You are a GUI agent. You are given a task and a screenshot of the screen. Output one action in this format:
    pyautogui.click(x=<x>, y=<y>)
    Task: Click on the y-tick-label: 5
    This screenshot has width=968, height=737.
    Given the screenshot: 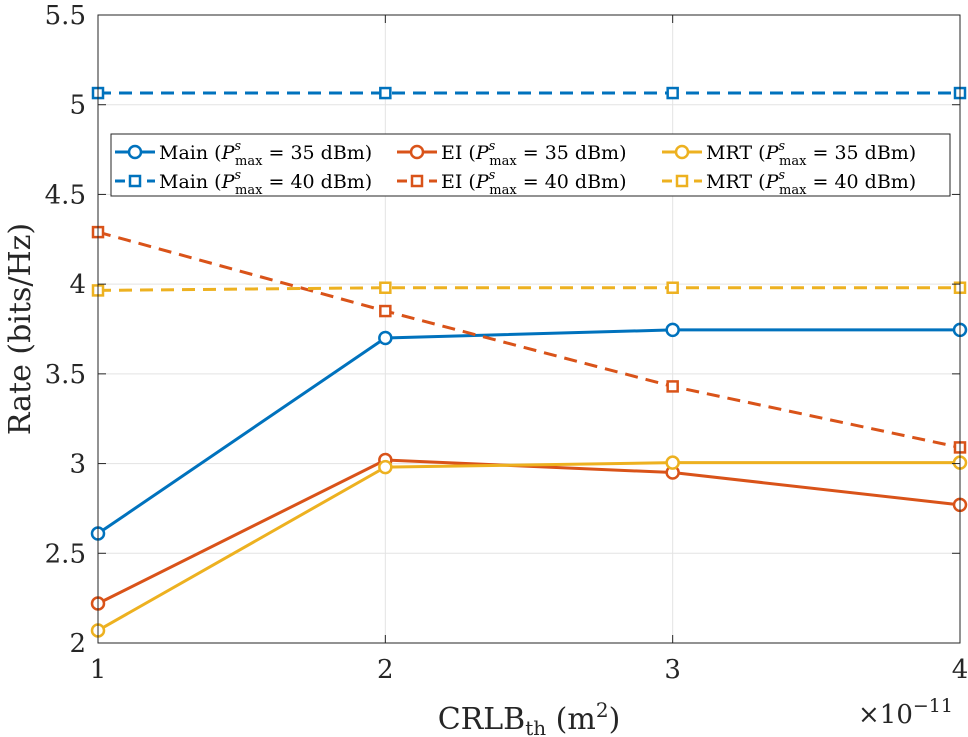 What is the action you would take?
    pyautogui.click(x=77, y=106)
    